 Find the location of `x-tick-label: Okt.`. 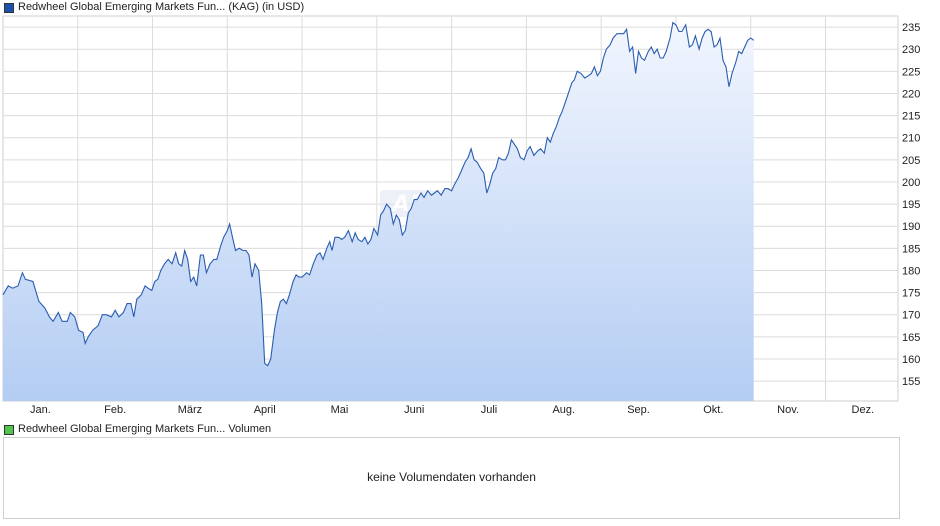

x-tick-label: Okt. is located at coordinates (713, 410).